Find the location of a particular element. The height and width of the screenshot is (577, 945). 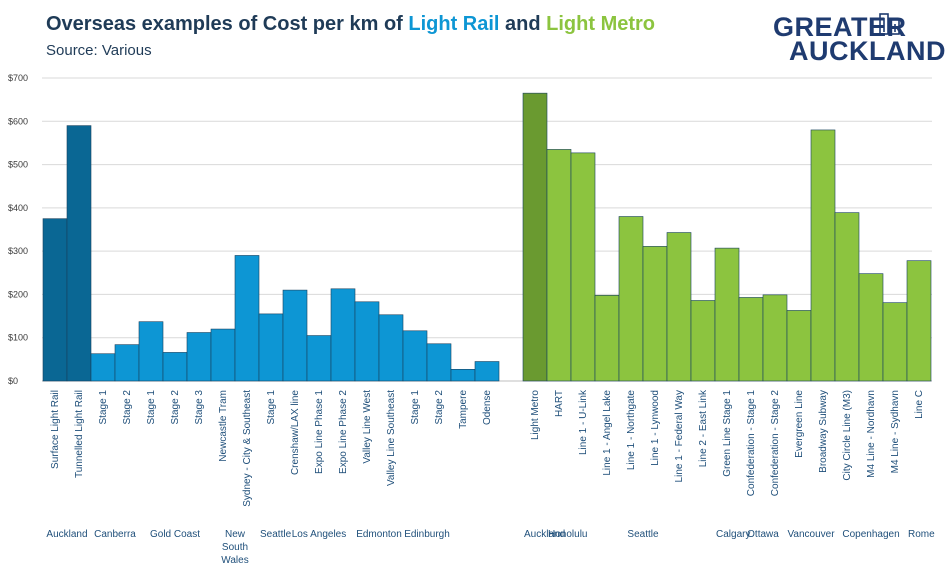

group-label: Gold Coast is located at coordinates (175, 534).